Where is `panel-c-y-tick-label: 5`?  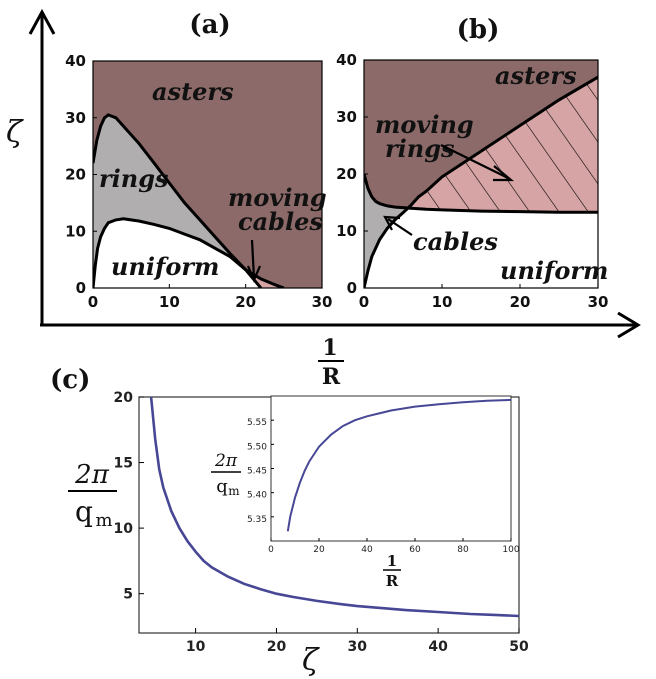 panel-c-y-tick-label: 5 is located at coordinates (128, 595).